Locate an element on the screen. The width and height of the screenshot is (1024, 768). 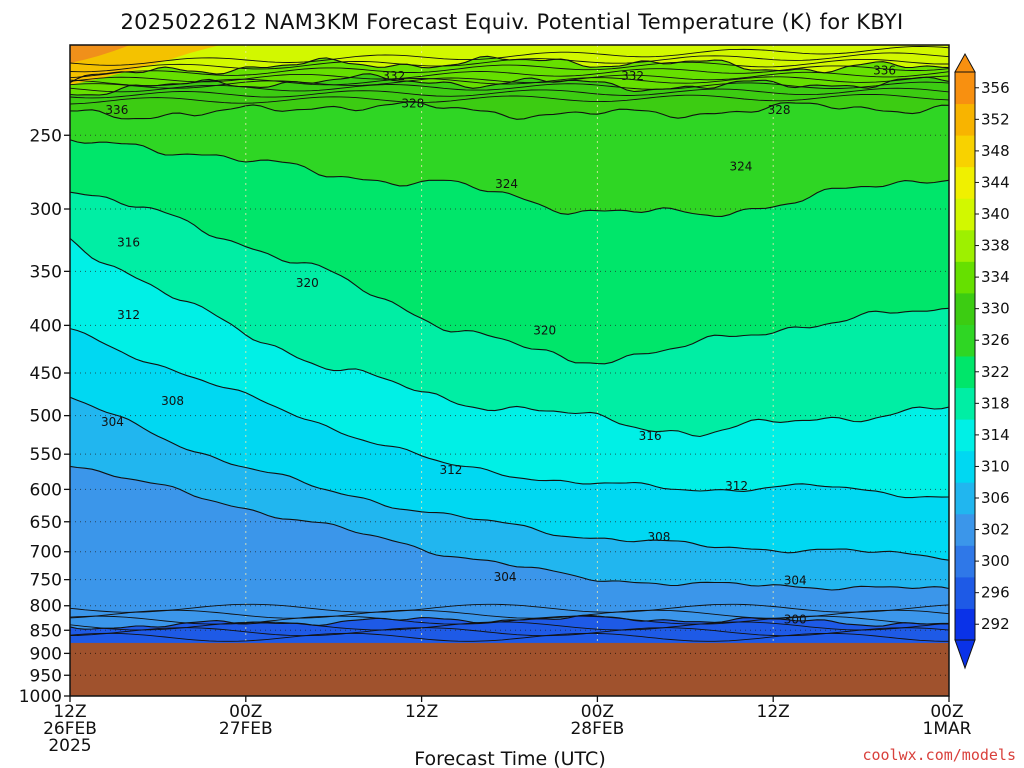
colorbar-top-arrow is located at coordinates (965, 62).